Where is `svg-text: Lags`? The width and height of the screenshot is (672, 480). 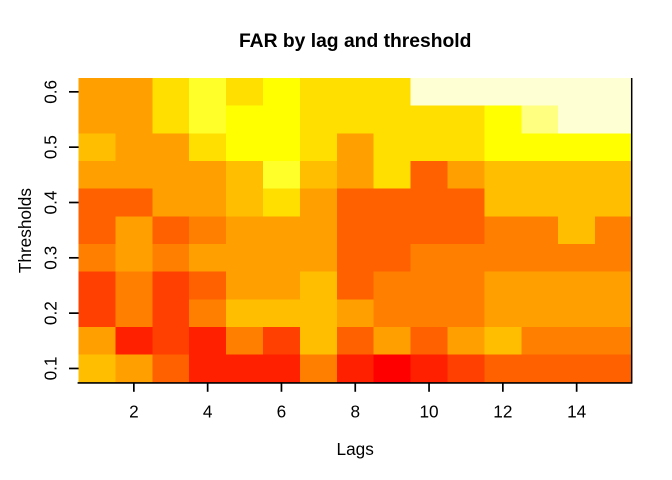 svg-text: Lags is located at coordinates (355, 449).